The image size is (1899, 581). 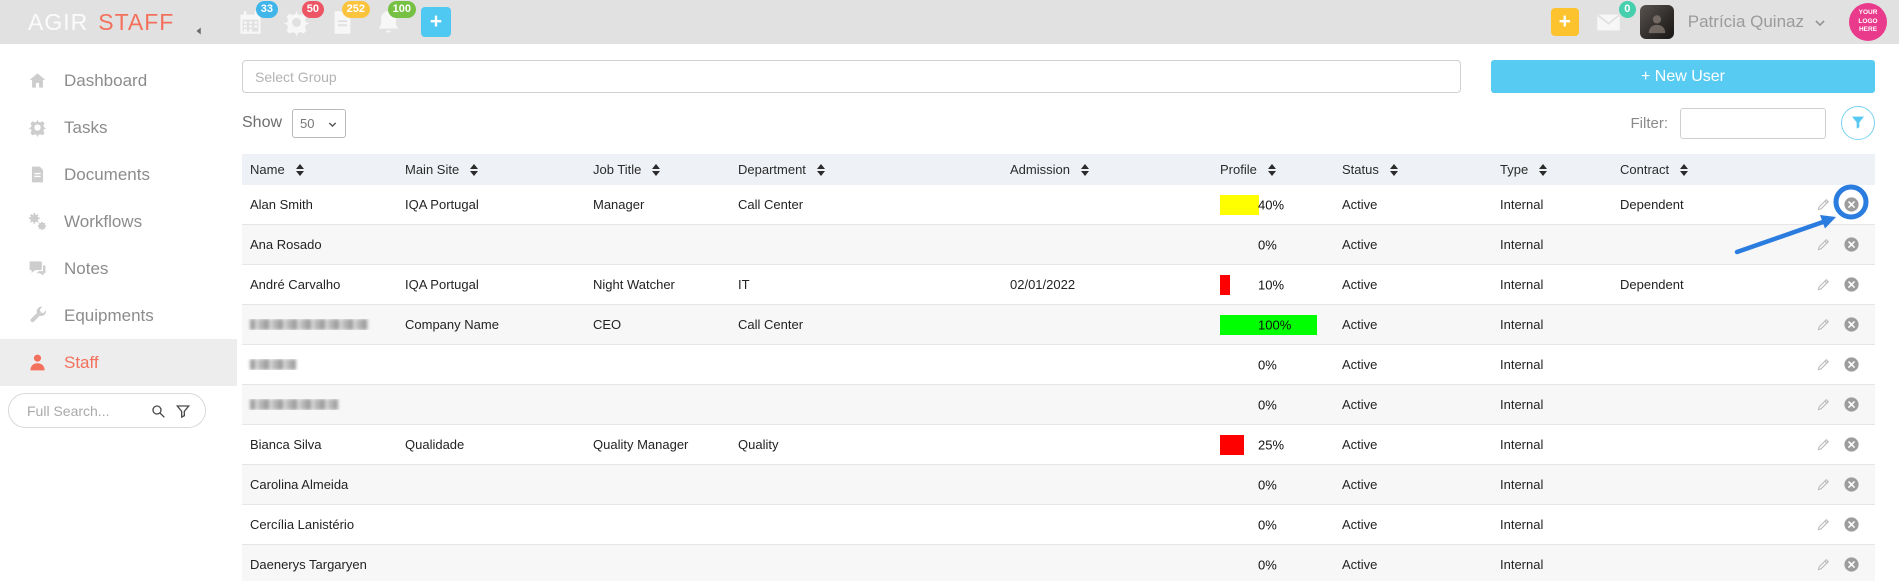 I want to click on cell-profile: 0%, so click(x=1273, y=565).